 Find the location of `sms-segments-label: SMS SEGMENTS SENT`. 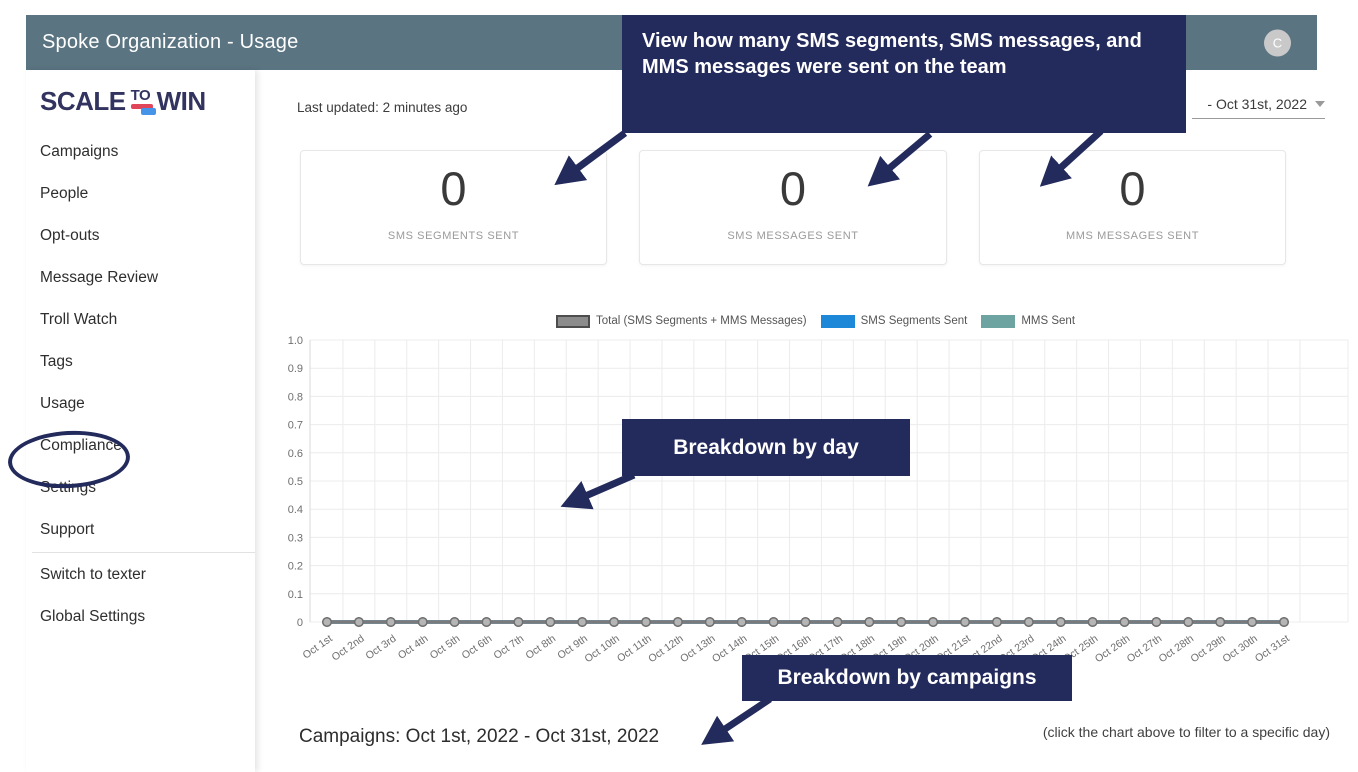

sms-segments-label: SMS SEGMENTS SENT is located at coordinates (453, 236).